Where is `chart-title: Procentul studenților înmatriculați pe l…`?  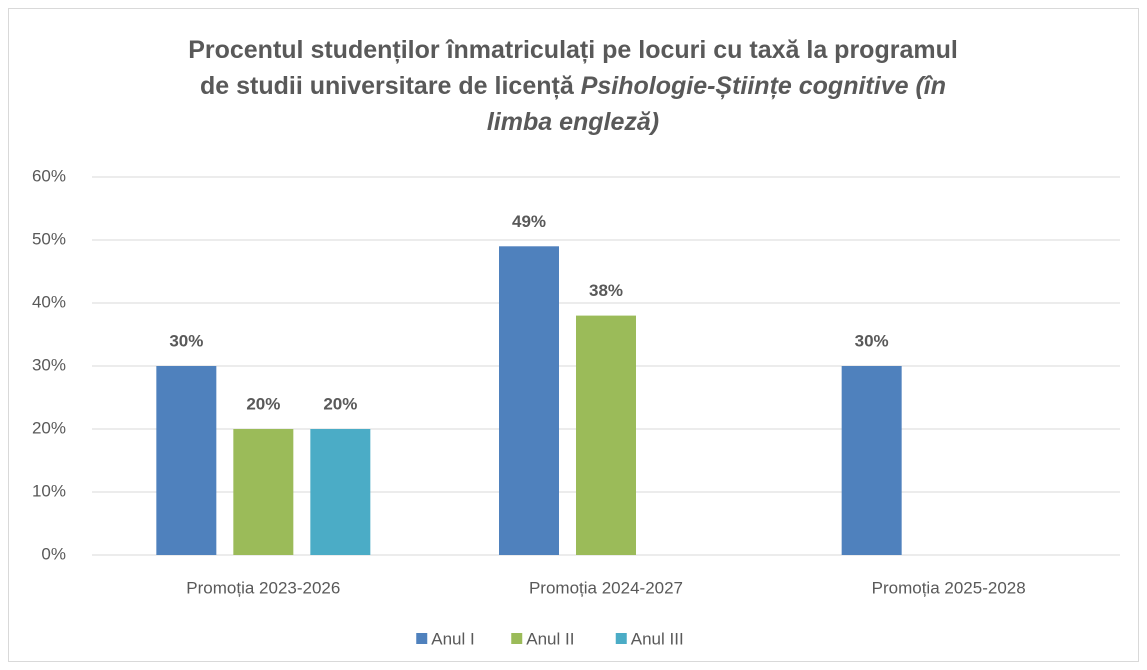 chart-title: Procentul studenților înmatriculați pe l… is located at coordinates (573, 86).